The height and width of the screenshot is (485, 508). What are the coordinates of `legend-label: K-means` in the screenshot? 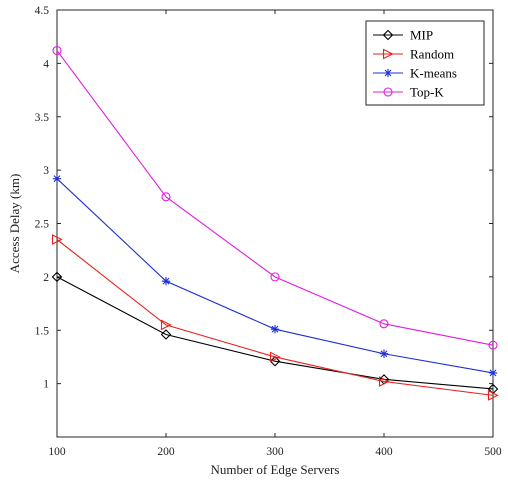 It's located at (433, 73).